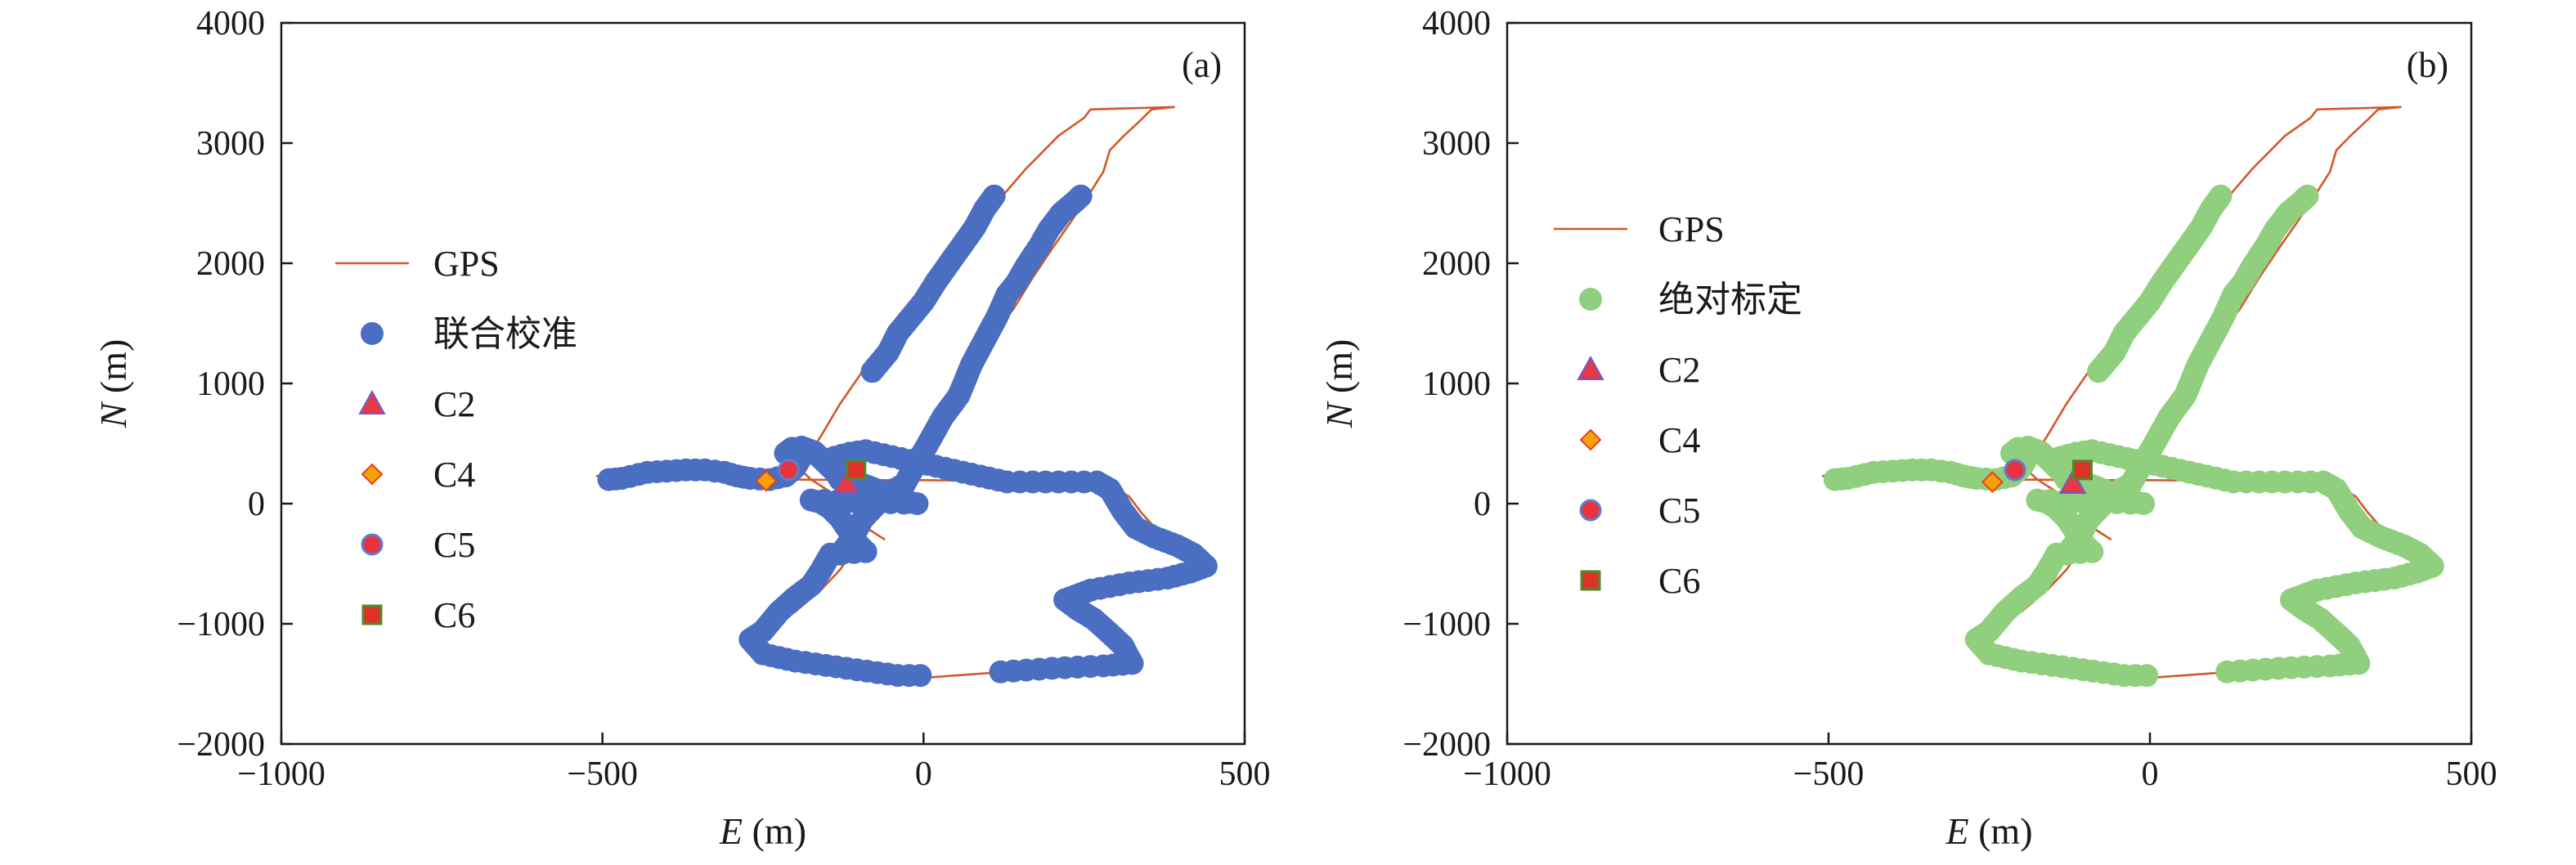 Image resolution: width=2576 pixels, height=865 pixels. Describe the element at coordinates (1730, 300) in the screenshot. I see `legend-label: 绝对标定` at that location.